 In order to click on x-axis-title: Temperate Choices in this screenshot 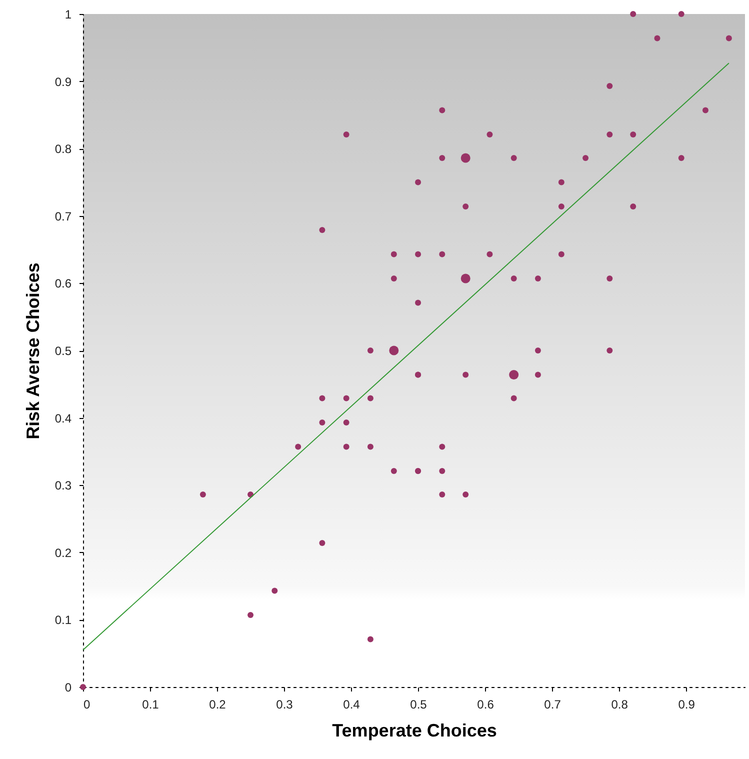, I will do `click(414, 730)`.